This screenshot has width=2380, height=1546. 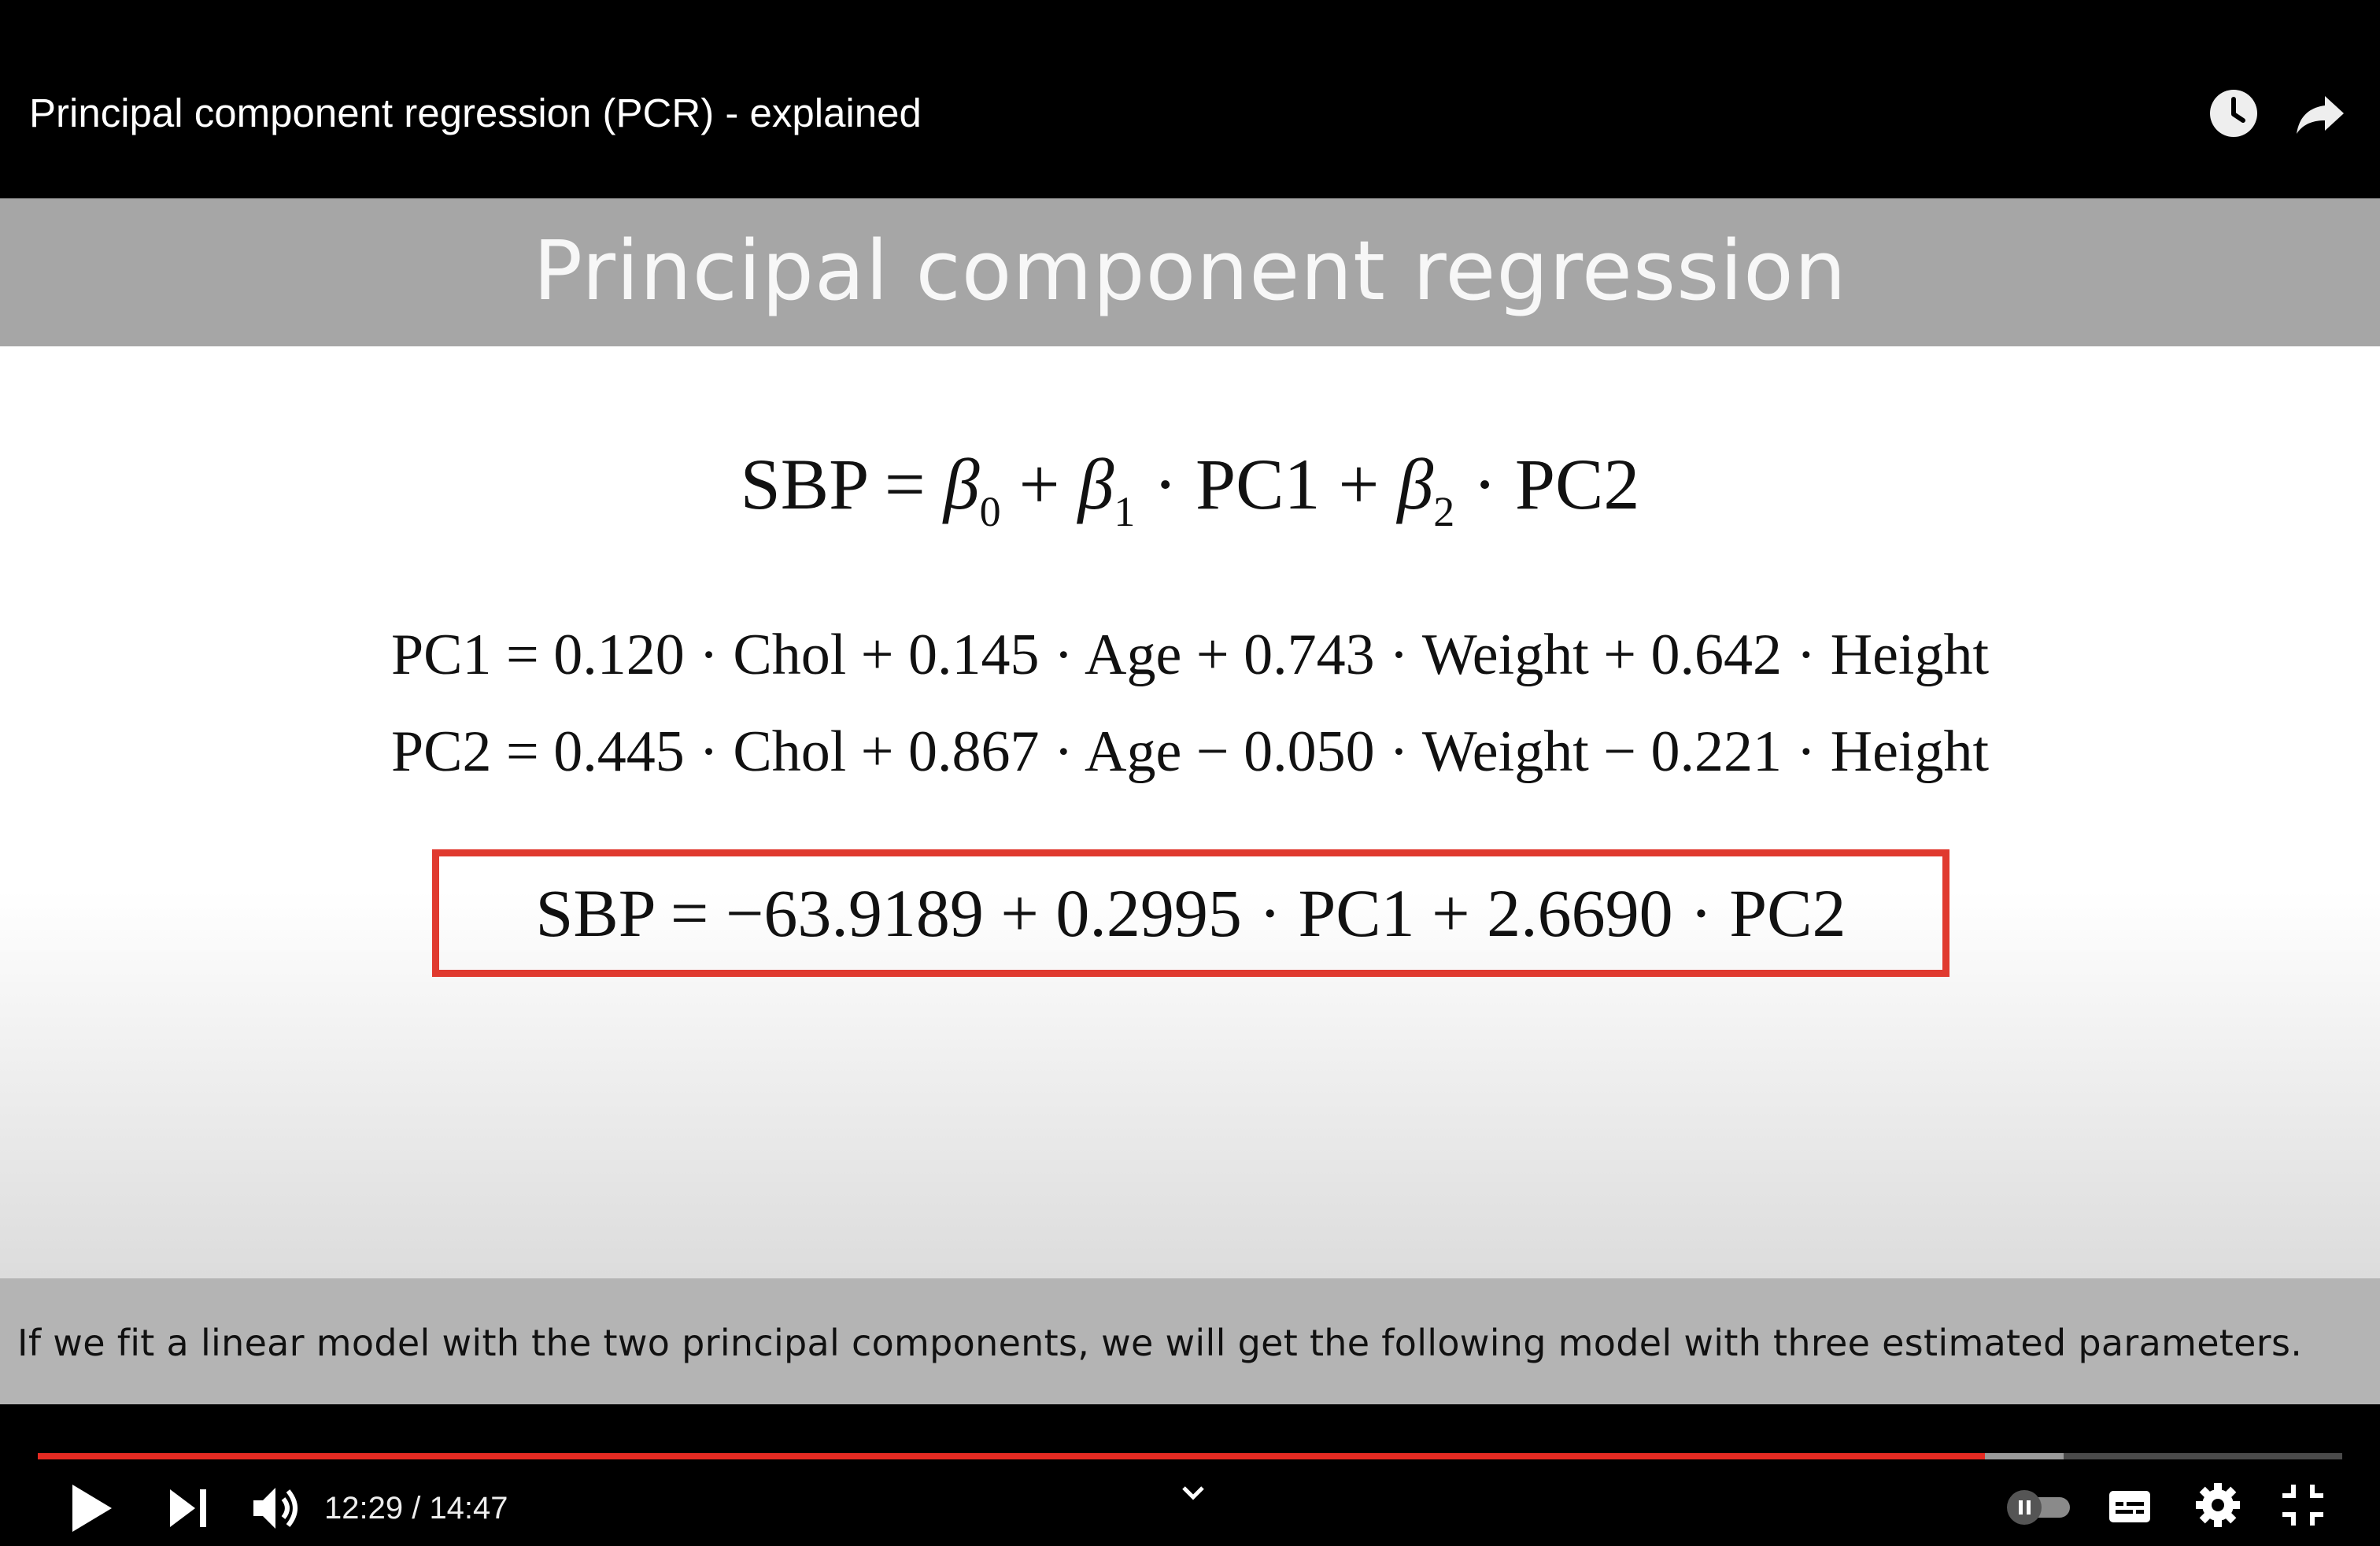 I want to click on caption-background, so click(x=1190, y=1341).